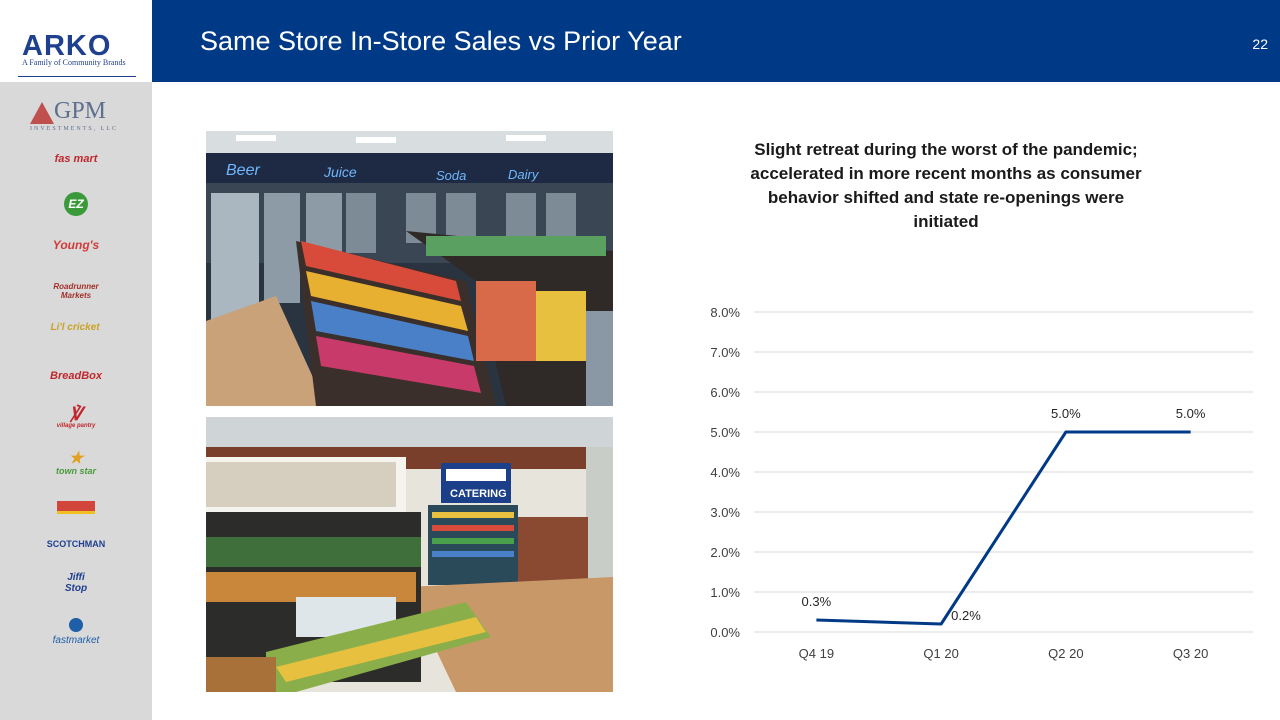 The width and height of the screenshot is (1280, 720). What do you see at coordinates (725, 512) in the screenshot?
I see `y-tick-label: 3.0%` at bounding box center [725, 512].